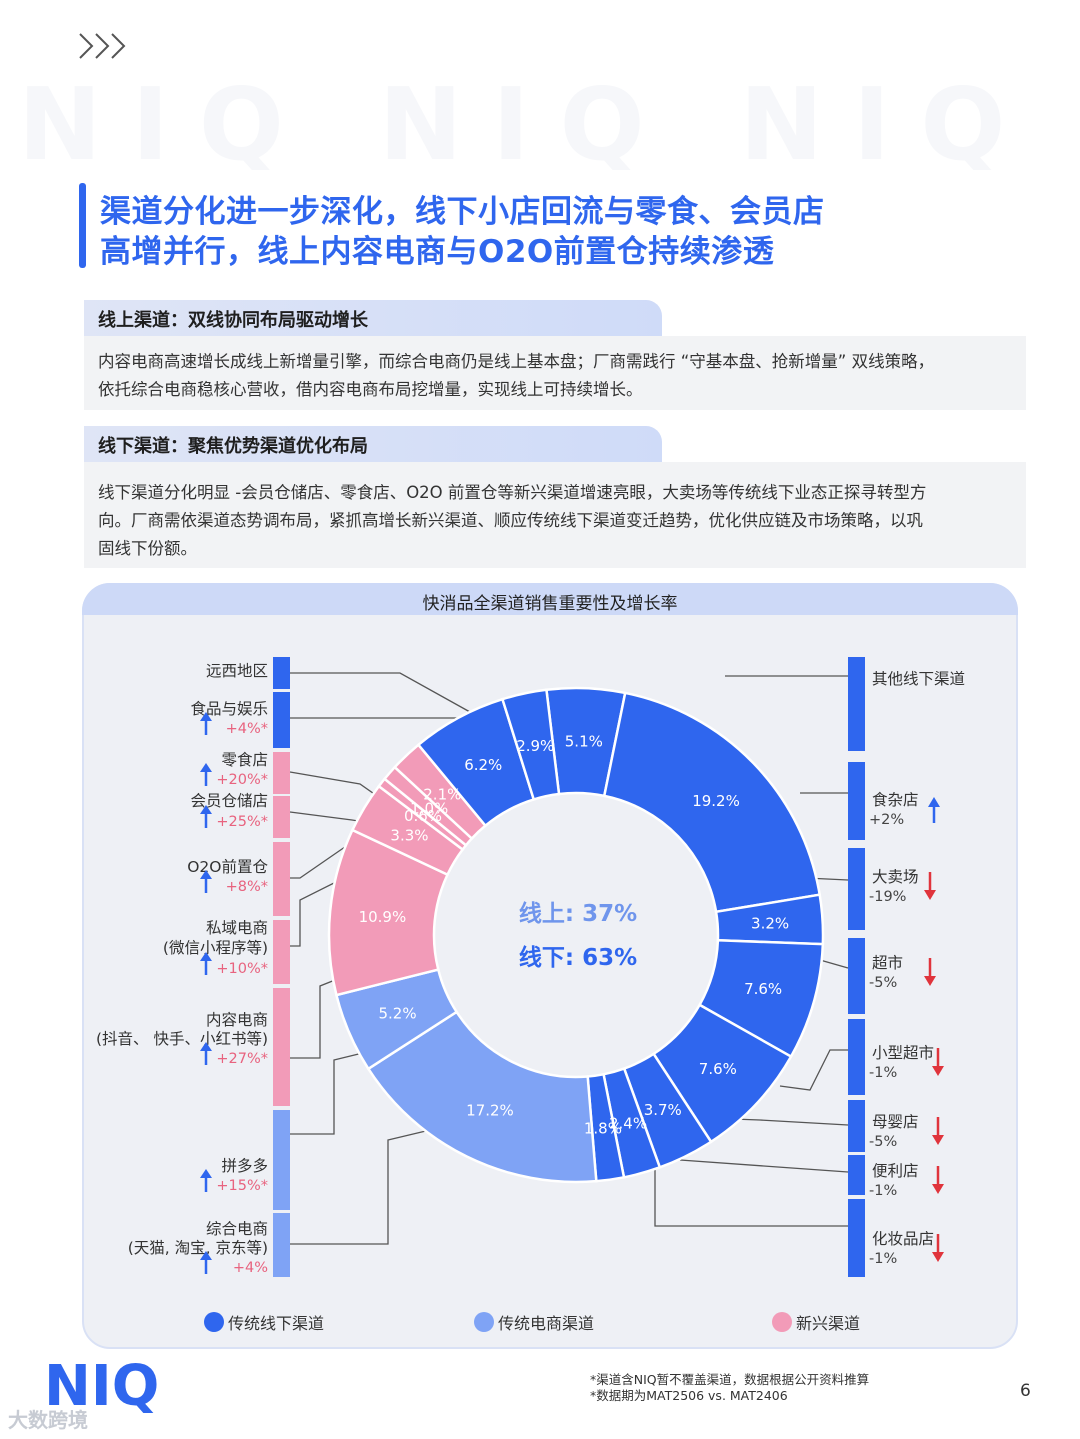 This screenshot has width=1080, height=1439. What do you see at coordinates (237, 671) in the screenshot?
I see `left-channel-name: 远西地区` at bounding box center [237, 671].